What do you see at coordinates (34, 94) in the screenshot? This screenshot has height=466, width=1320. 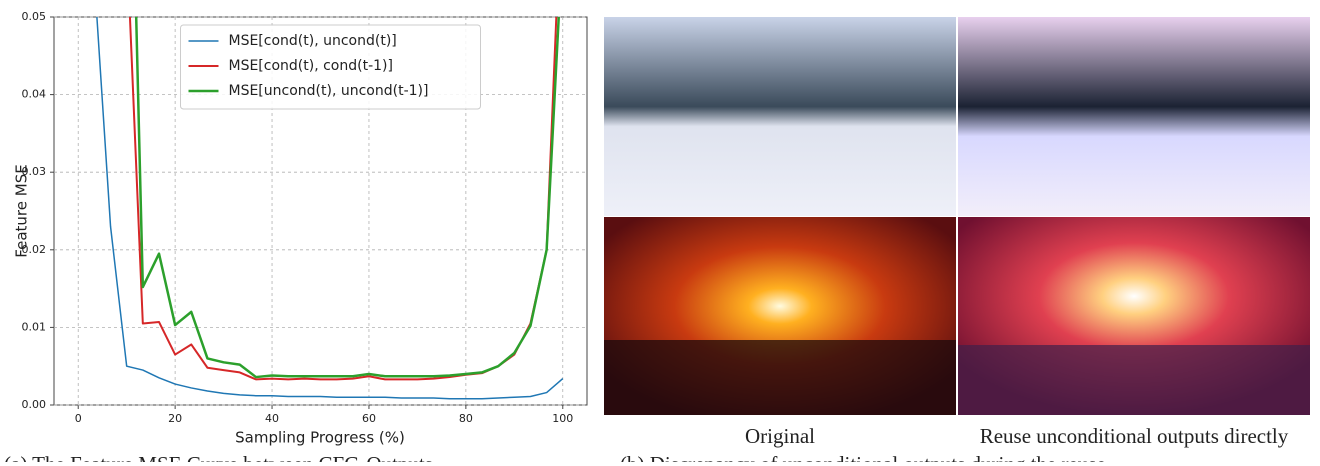 I see `y-tick-label: 0.04` at bounding box center [34, 94].